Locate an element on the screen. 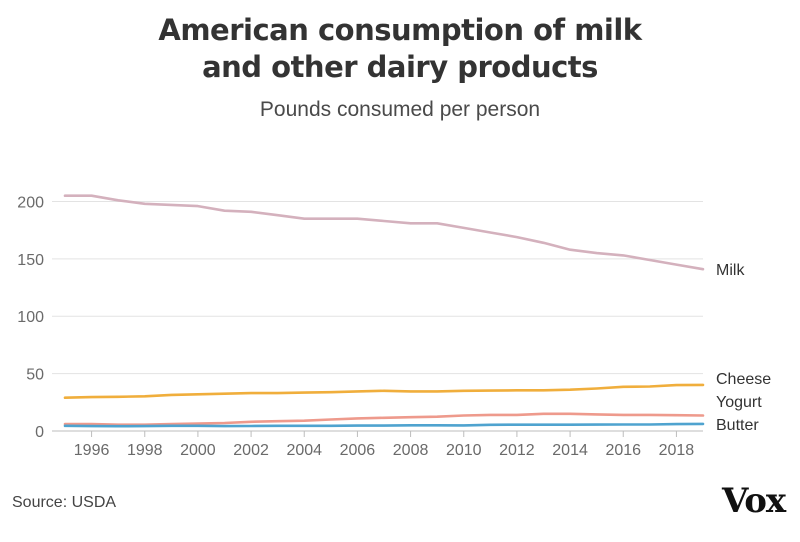  x-tick-label: 1998 is located at coordinates (145, 450).